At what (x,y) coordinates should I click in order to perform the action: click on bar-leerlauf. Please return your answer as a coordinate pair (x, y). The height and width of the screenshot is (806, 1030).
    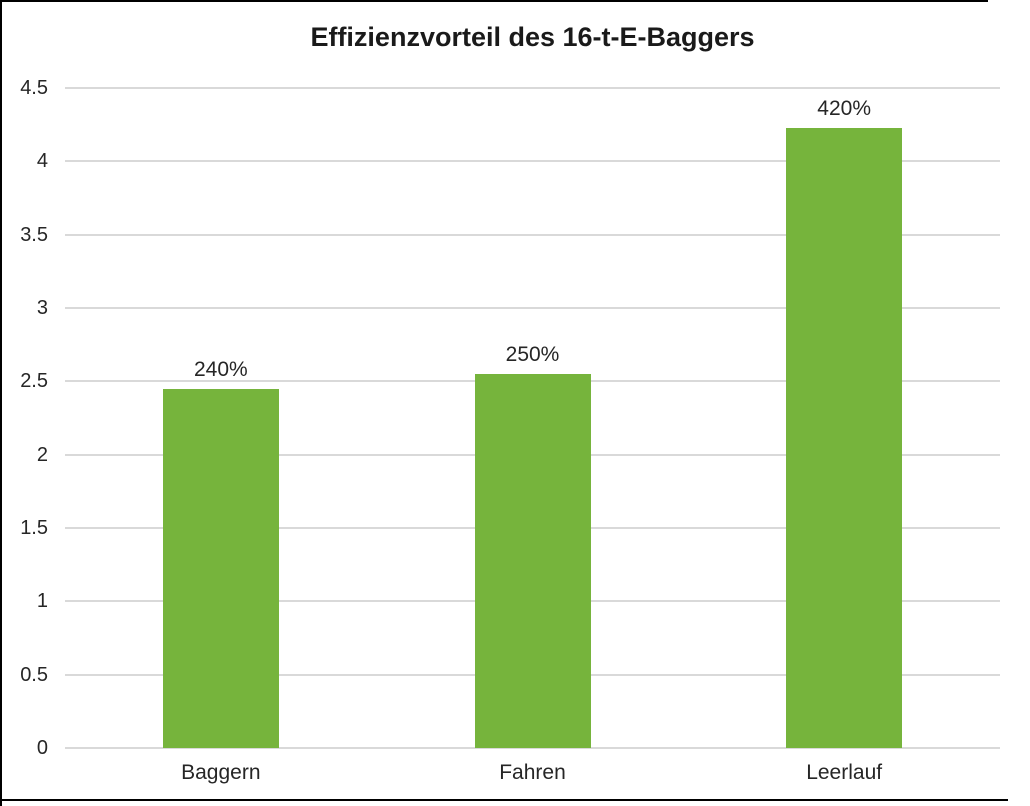
    Looking at the image, I should click on (844, 437).